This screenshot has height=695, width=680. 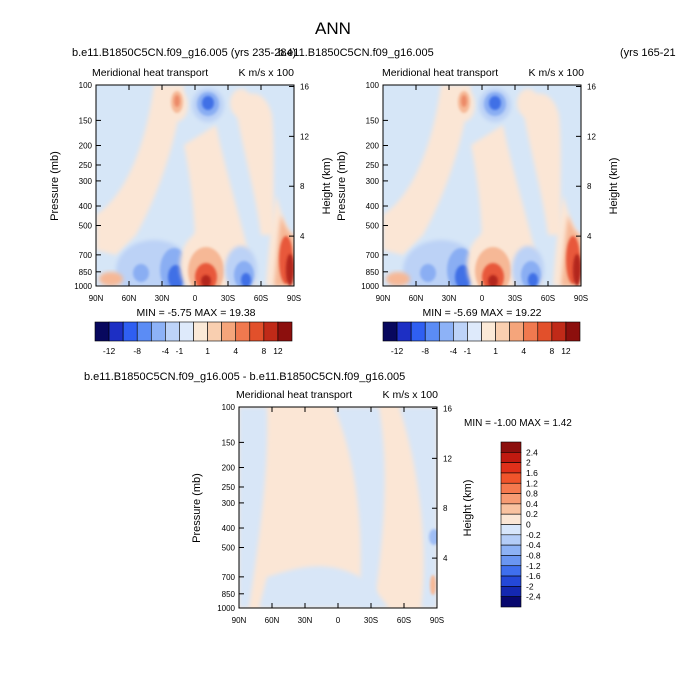 I want to click on colorbar-label: -2.4, so click(x=533, y=597).